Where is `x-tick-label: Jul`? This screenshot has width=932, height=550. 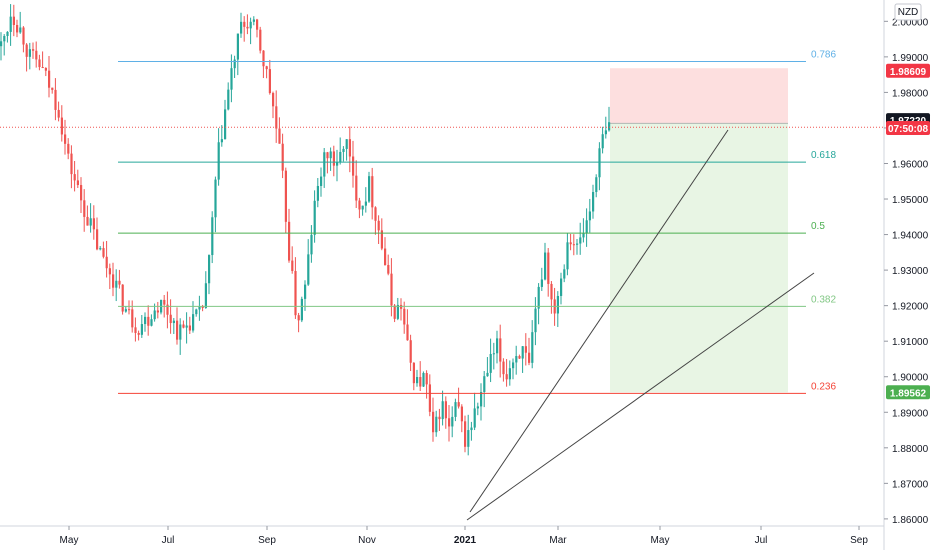
x-tick-label: Jul is located at coordinates (761, 540).